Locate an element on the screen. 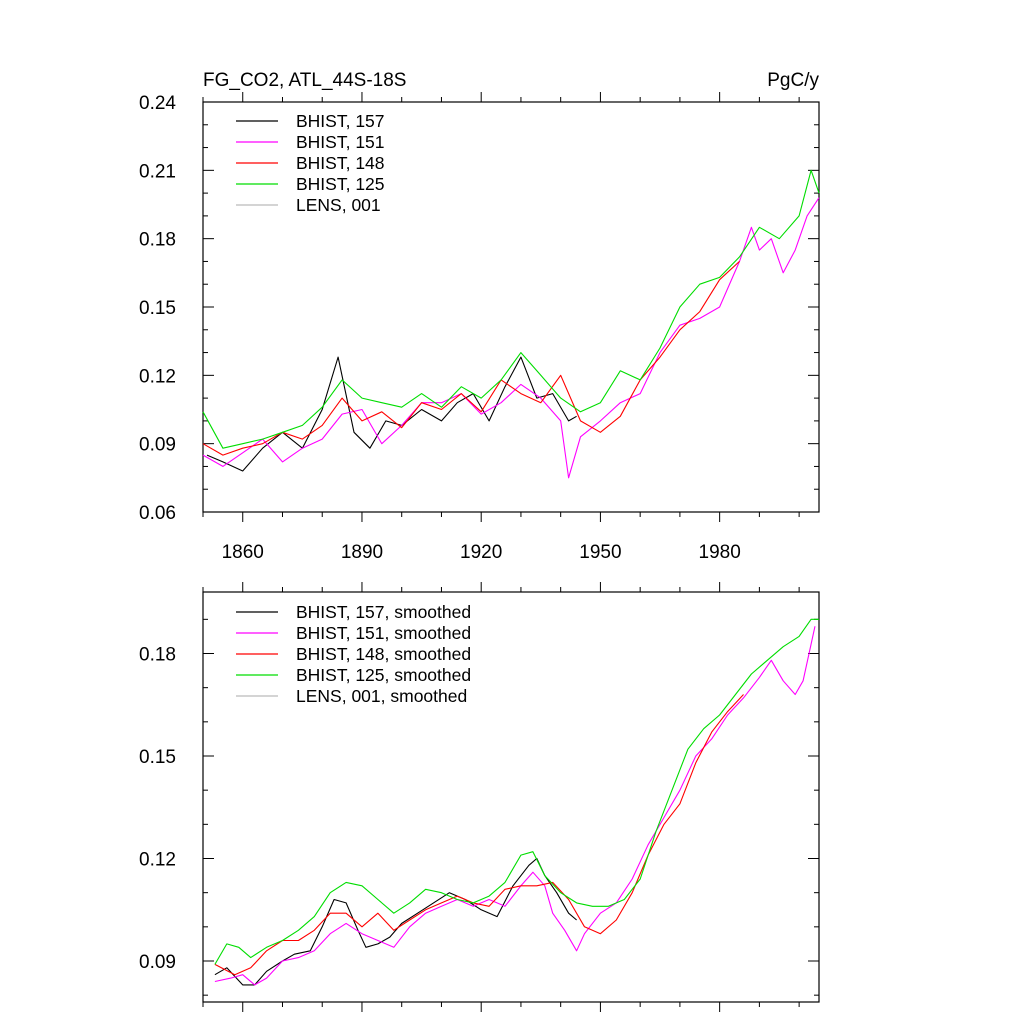 The image size is (1024, 1024). y-tick-label: 0.24 is located at coordinates (157, 103).